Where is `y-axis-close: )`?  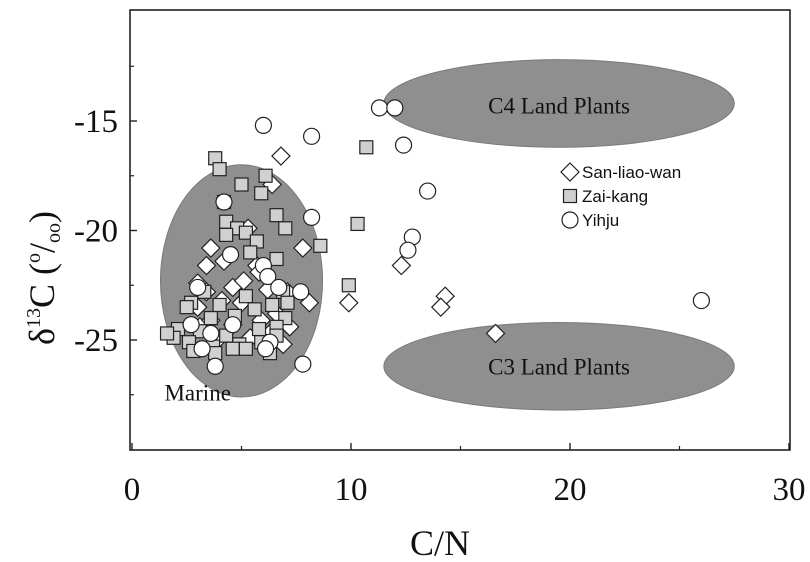
y-axis-close: ) is located at coordinates (42, 217).